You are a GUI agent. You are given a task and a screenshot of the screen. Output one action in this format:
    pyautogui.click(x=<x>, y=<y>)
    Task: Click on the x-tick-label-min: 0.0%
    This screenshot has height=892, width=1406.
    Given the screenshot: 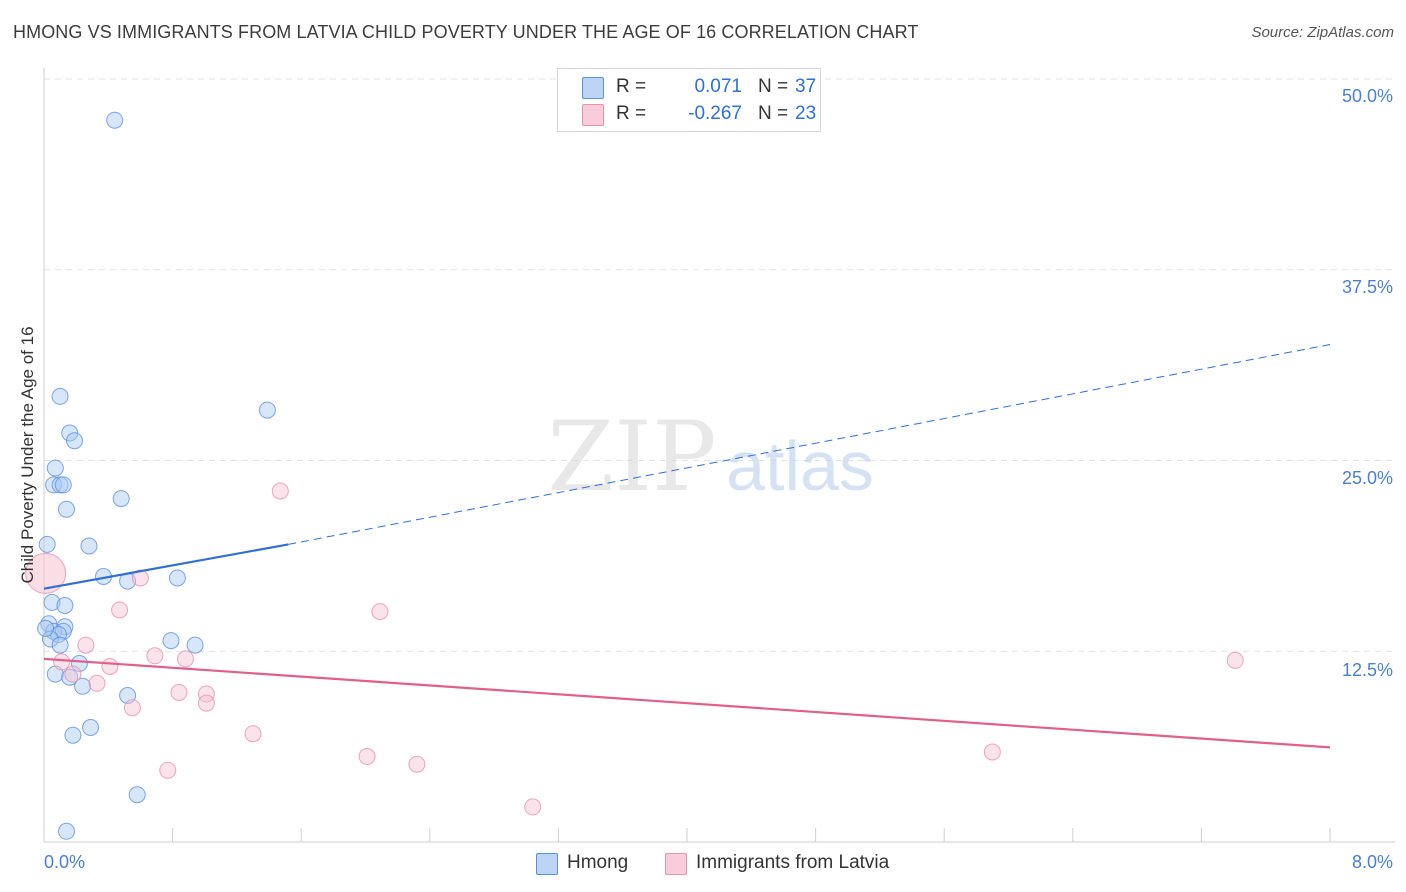 What is the action you would take?
    pyautogui.click(x=65, y=862)
    